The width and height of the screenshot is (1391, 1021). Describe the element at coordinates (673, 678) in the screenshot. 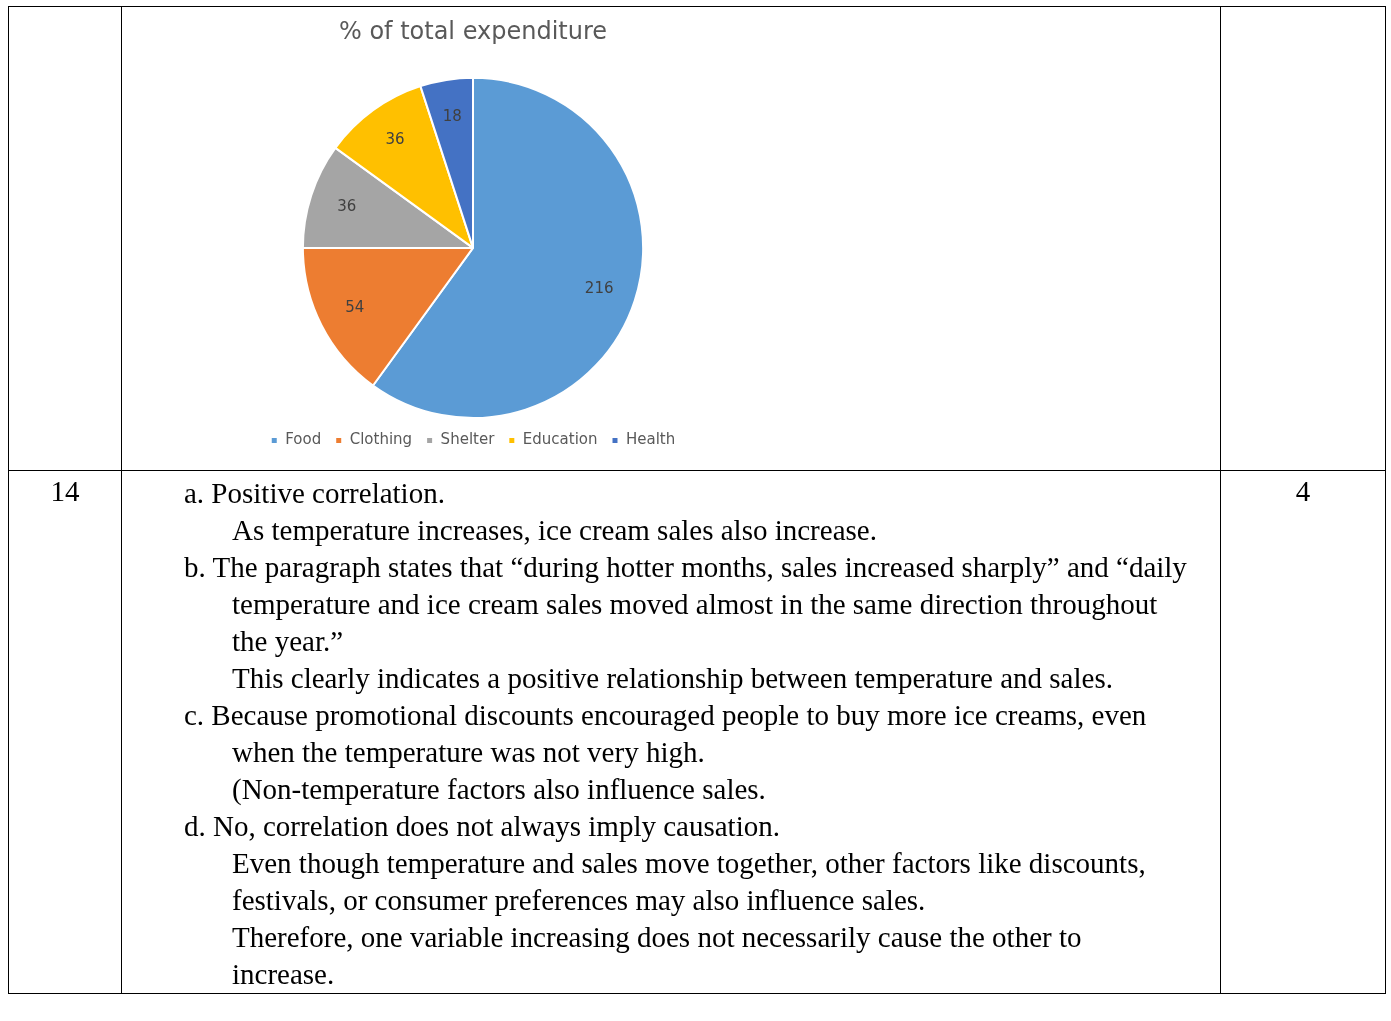

I see `text: This clearly indicates a positive relationship between temperature and sales.` at that location.